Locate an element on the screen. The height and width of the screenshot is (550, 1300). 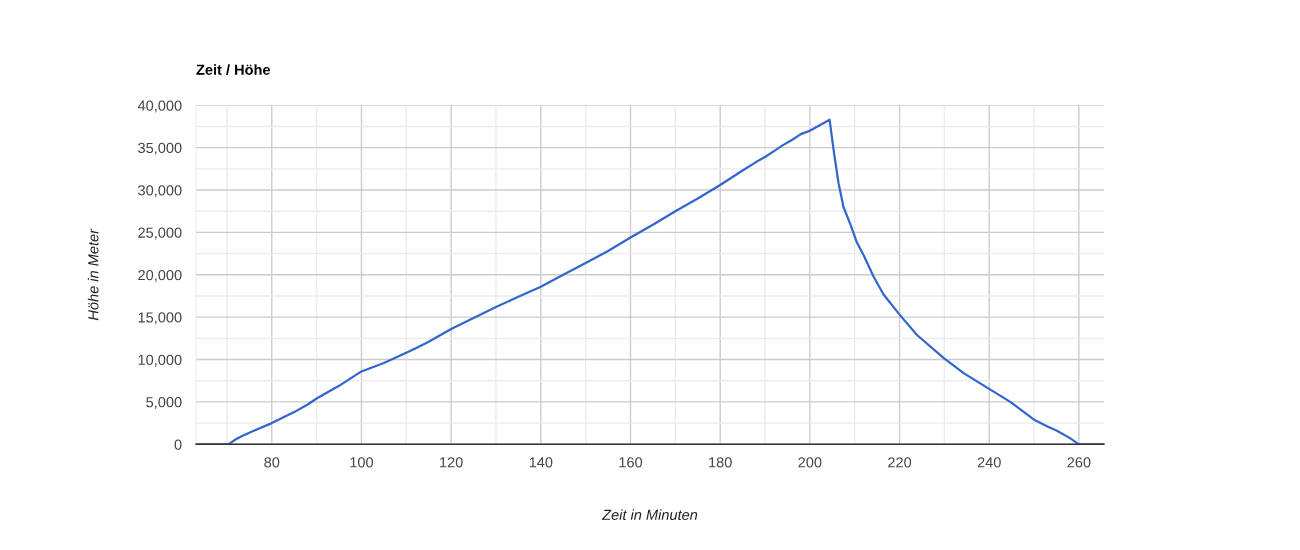
y-tick-label: 0 is located at coordinates (178, 444).